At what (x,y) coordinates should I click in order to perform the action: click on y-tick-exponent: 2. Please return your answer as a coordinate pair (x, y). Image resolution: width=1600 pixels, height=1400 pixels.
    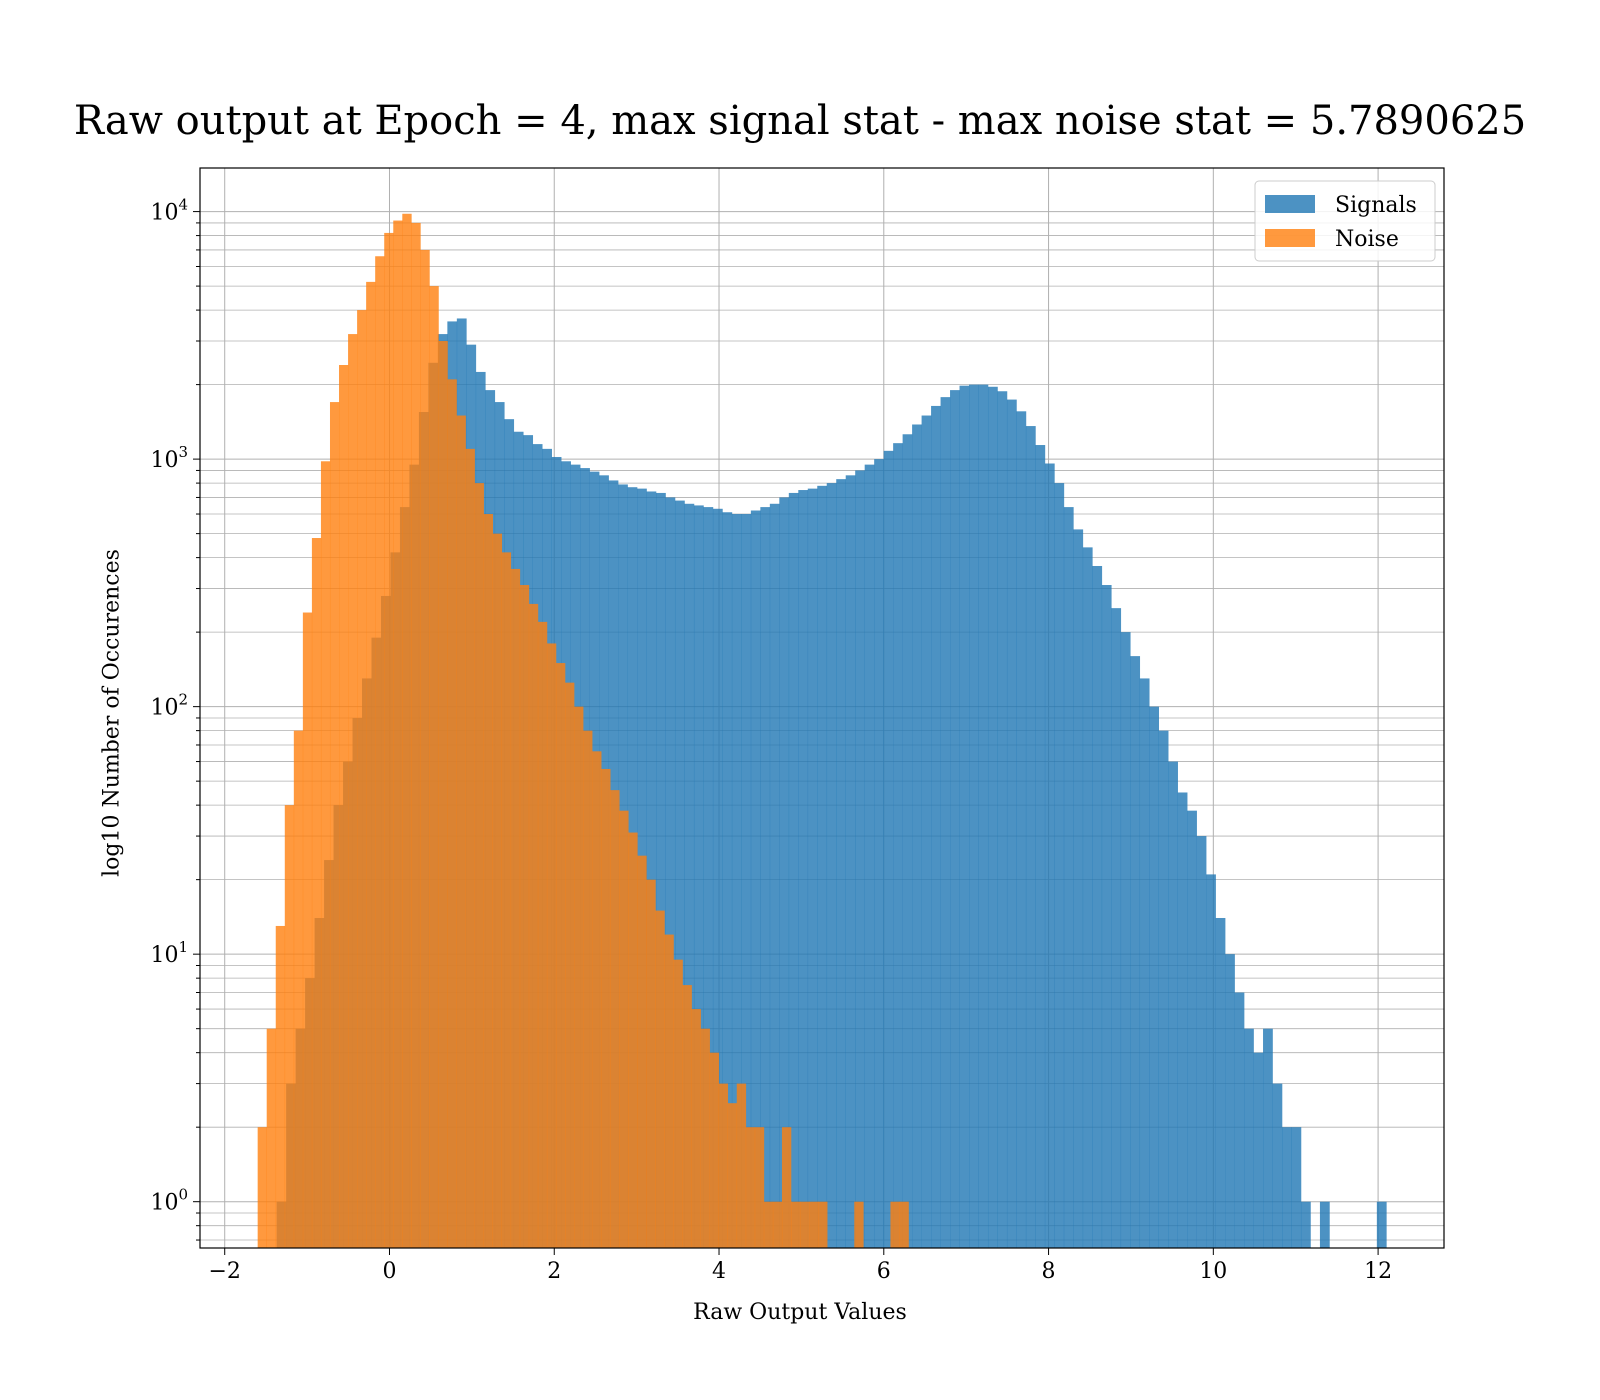
    Looking at the image, I should click on (183, 700).